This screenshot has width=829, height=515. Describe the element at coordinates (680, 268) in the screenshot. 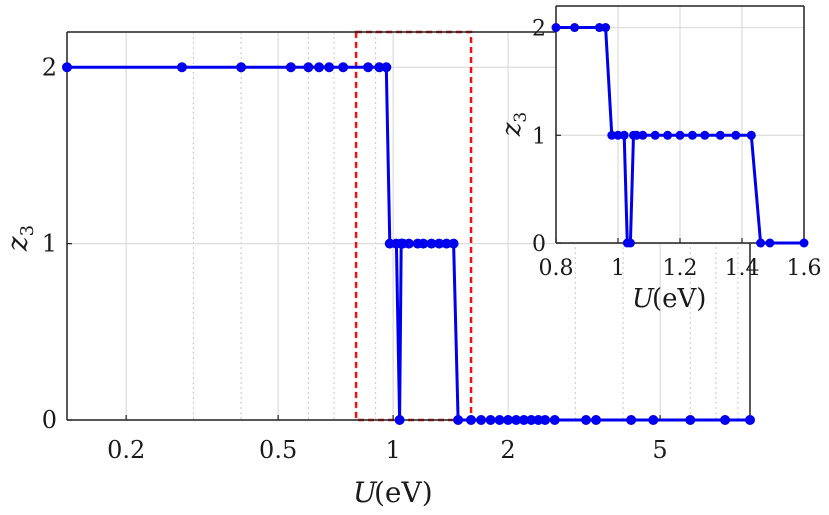

I see `x-tick-label: 1.2` at that location.